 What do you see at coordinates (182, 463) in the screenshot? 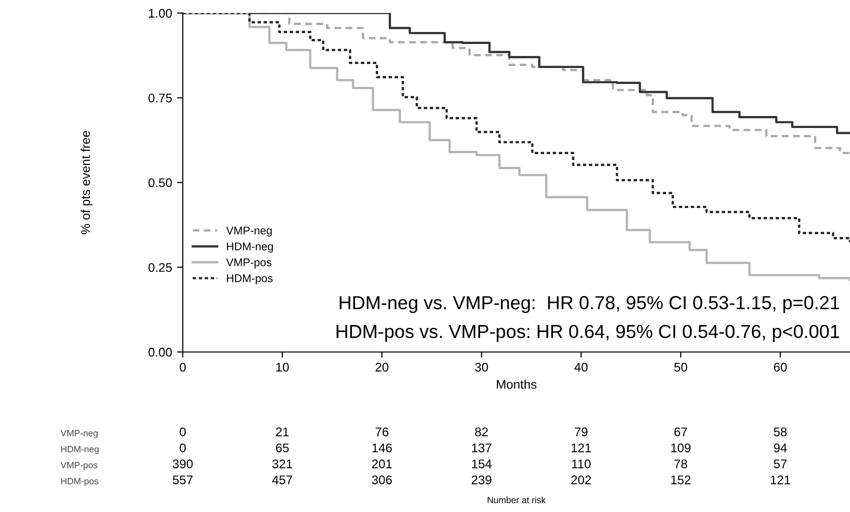
I see `data-label: 390` at bounding box center [182, 463].